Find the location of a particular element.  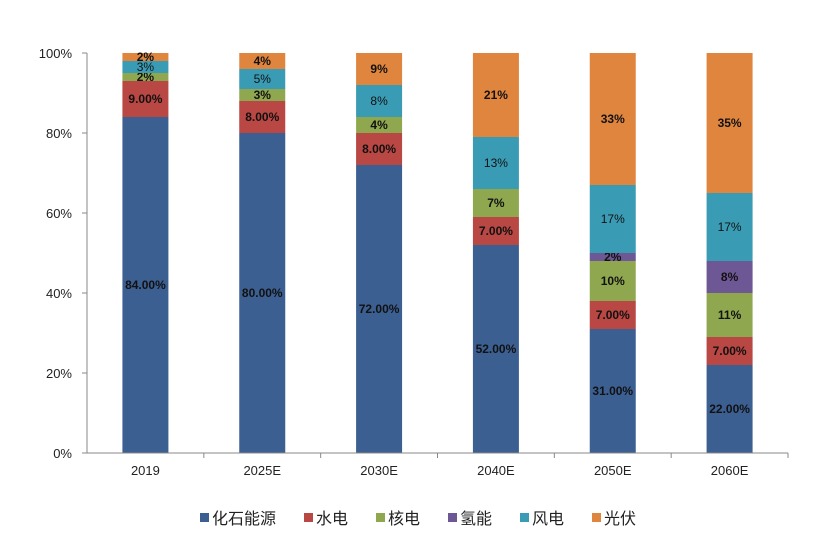

data-label: 11% is located at coordinates (730, 315).